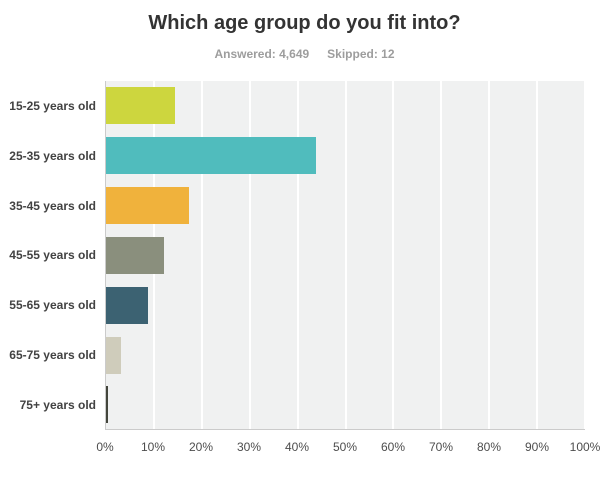  Describe the element at coordinates (345, 447) in the screenshot. I see `x-tick-label: 50%` at that location.